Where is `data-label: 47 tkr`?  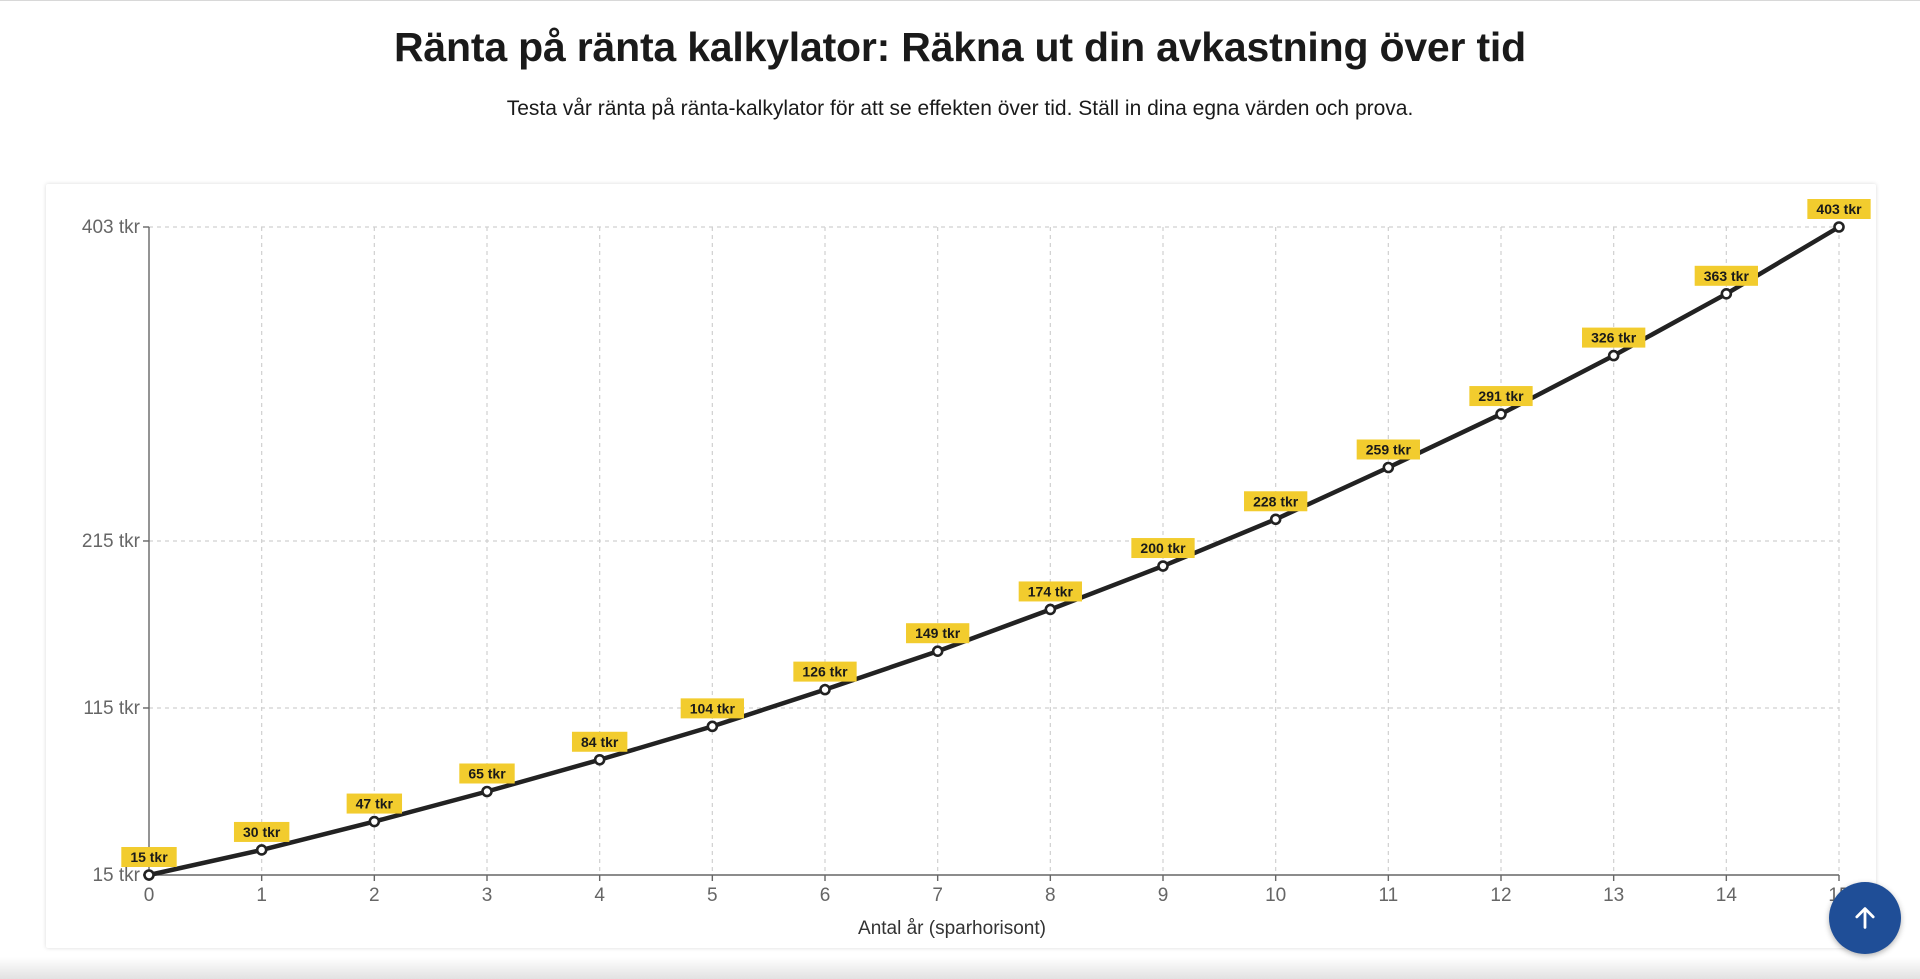
data-label: 47 tkr is located at coordinates (375, 804).